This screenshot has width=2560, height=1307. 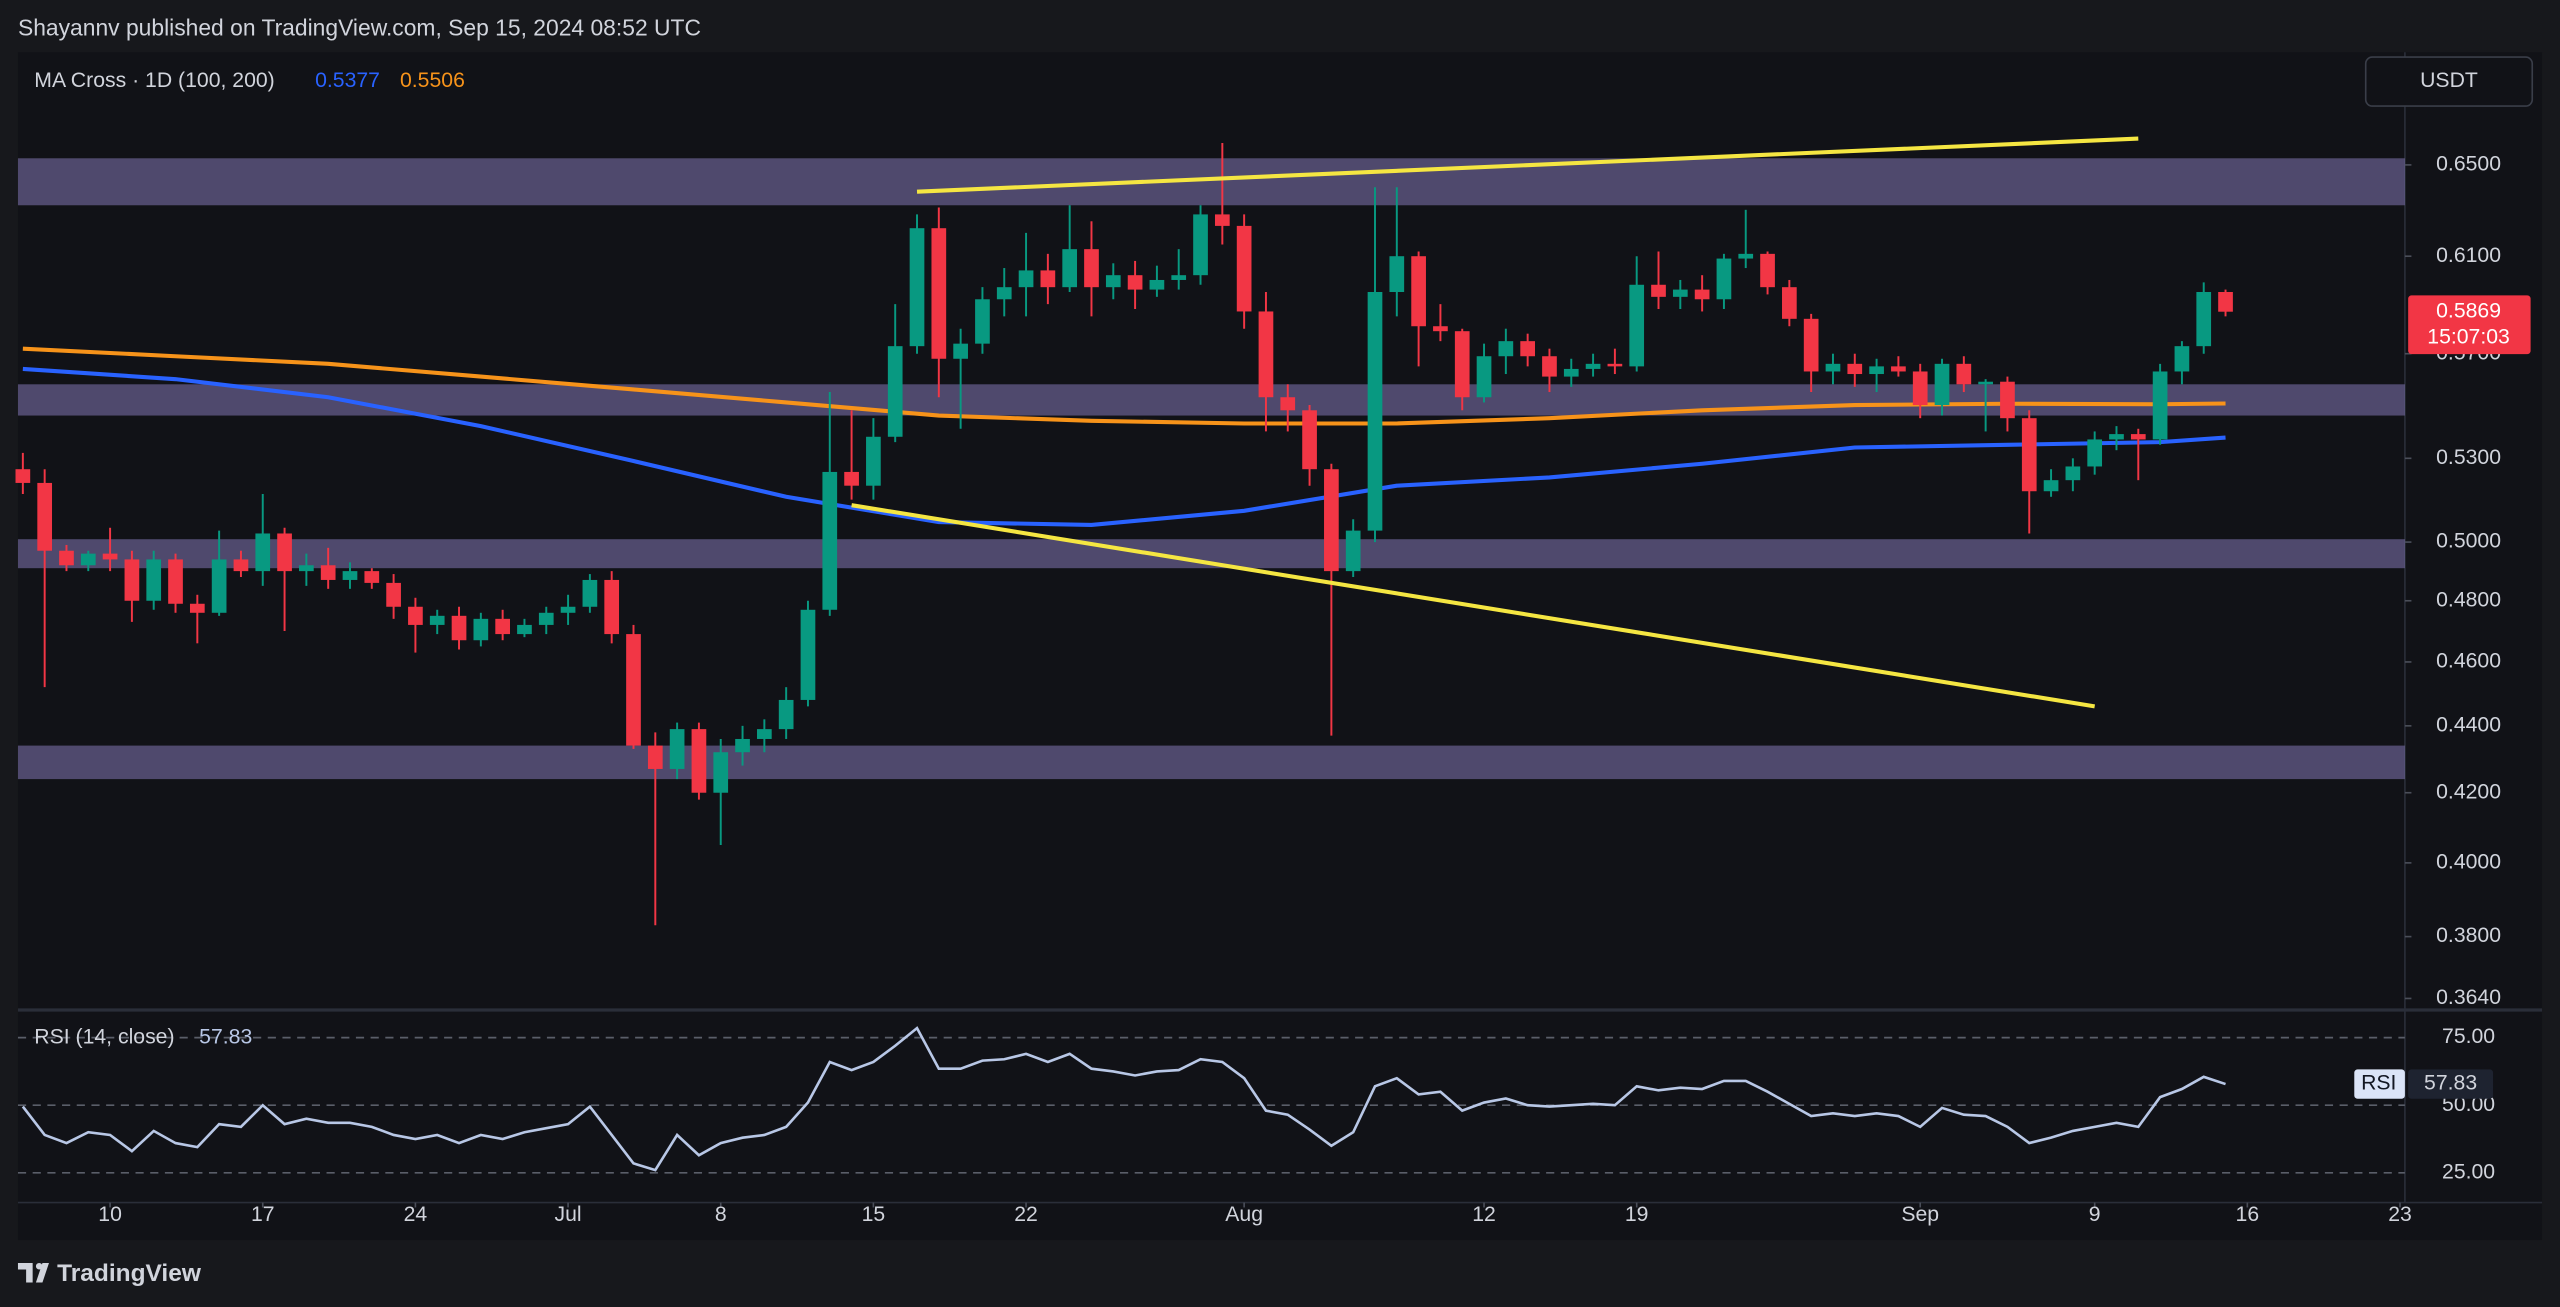 I want to click on rsi-tick-label: 25.00, so click(x=2468, y=1171).